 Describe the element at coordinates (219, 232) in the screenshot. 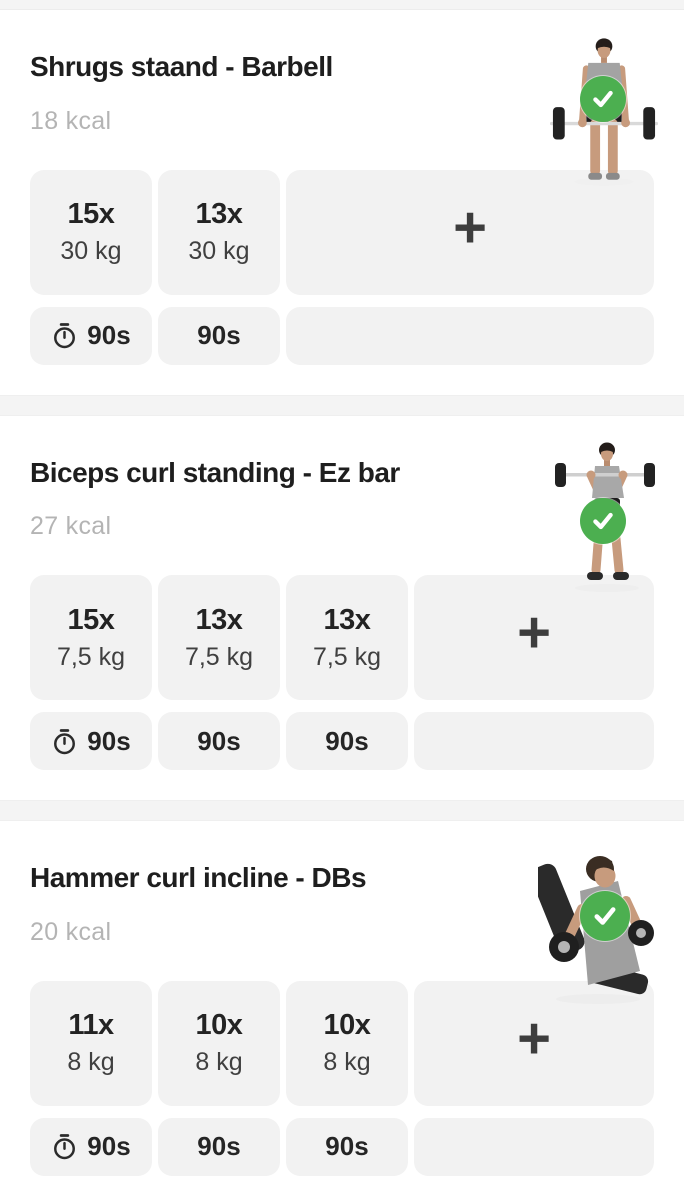

I see `set-cell-2: 13x 30 kg` at that location.